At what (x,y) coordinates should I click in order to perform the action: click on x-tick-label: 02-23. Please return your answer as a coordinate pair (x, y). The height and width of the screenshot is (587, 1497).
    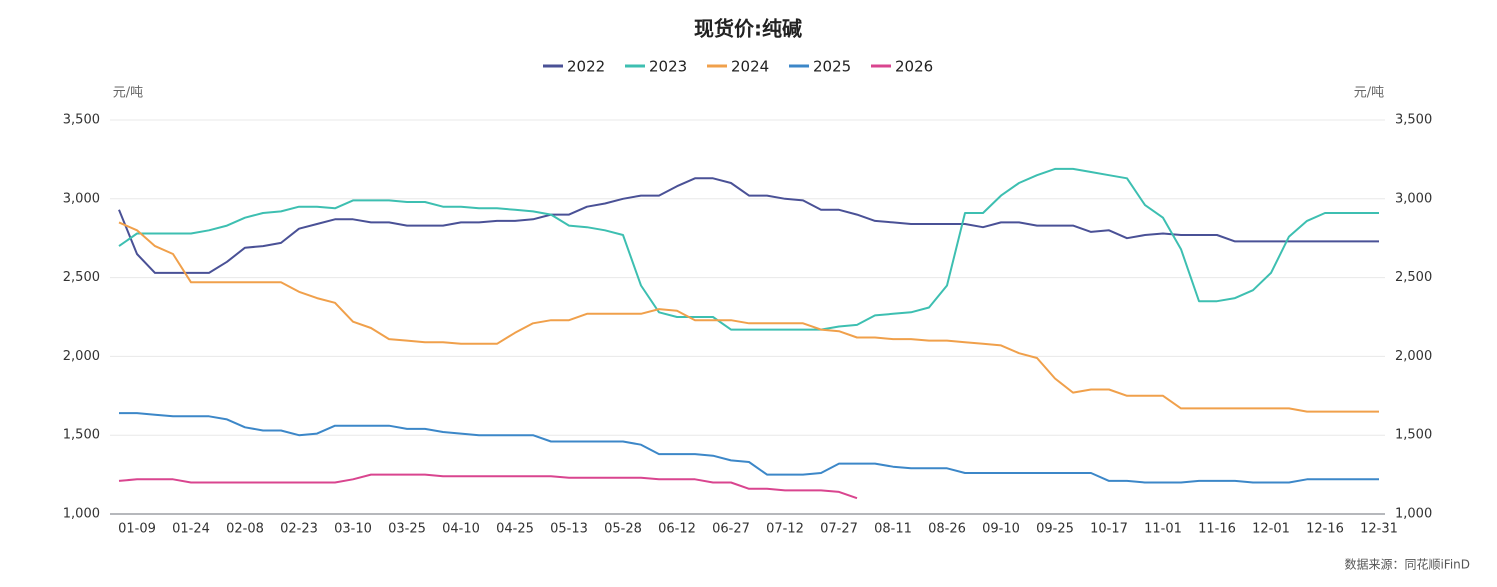
    Looking at the image, I should click on (299, 529).